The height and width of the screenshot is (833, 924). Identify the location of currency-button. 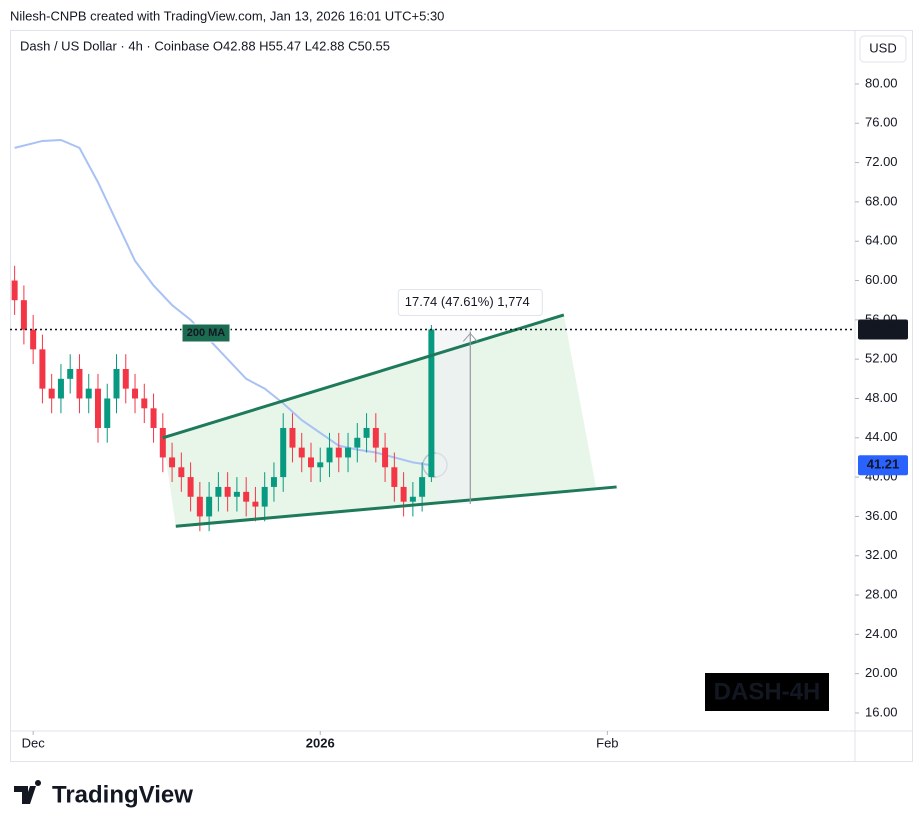
(883, 49).